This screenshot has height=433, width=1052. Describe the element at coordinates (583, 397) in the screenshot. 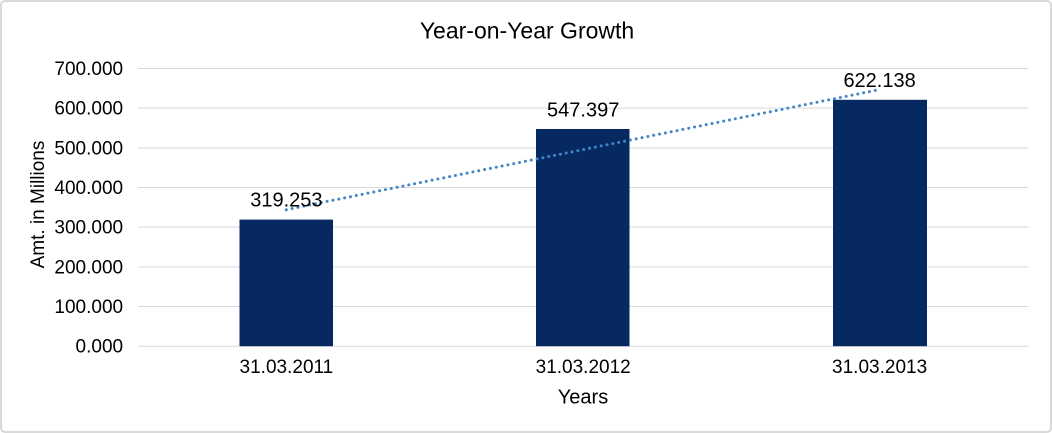

I see `svg-text: Years` at that location.